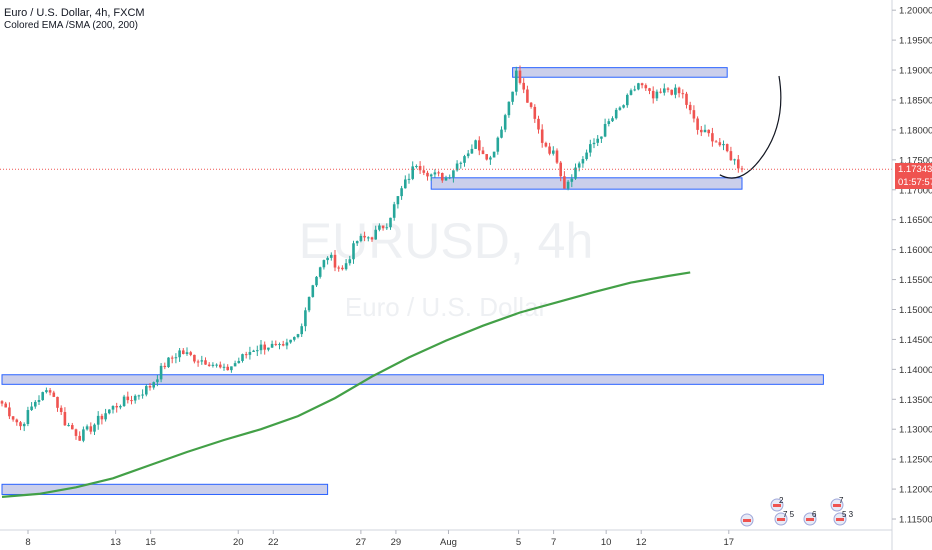 The width and height of the screenshot is (932, 550). What do you see at coordinates (71, 25) in the screenshot?
I see `indicator-label: Colored EMA /SMA (200, 200)` at bounding box center [71, 25].